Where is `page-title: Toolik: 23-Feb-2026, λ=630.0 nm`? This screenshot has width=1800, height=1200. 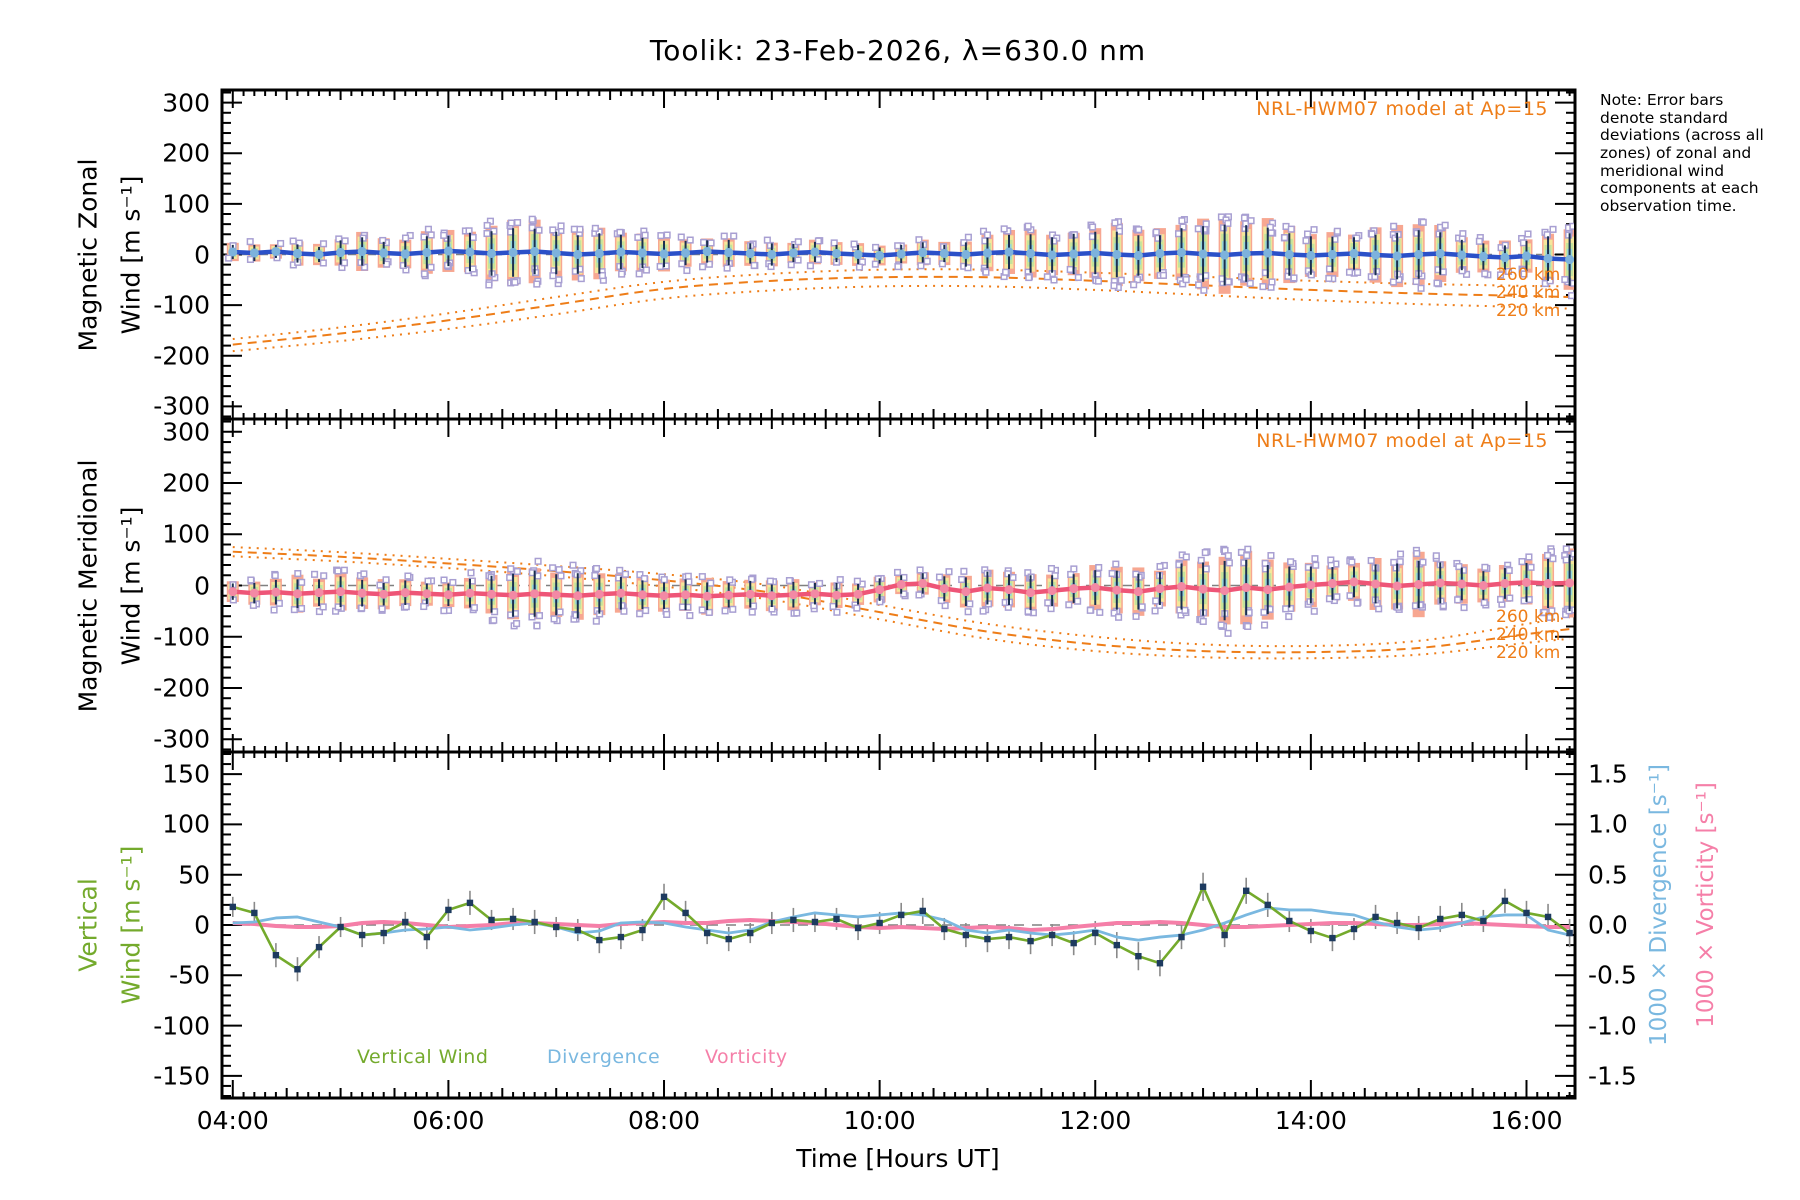
page-title: Toolik: 23-Feb-2026, λ=630.0 nm is located at coordinates (898, 50).